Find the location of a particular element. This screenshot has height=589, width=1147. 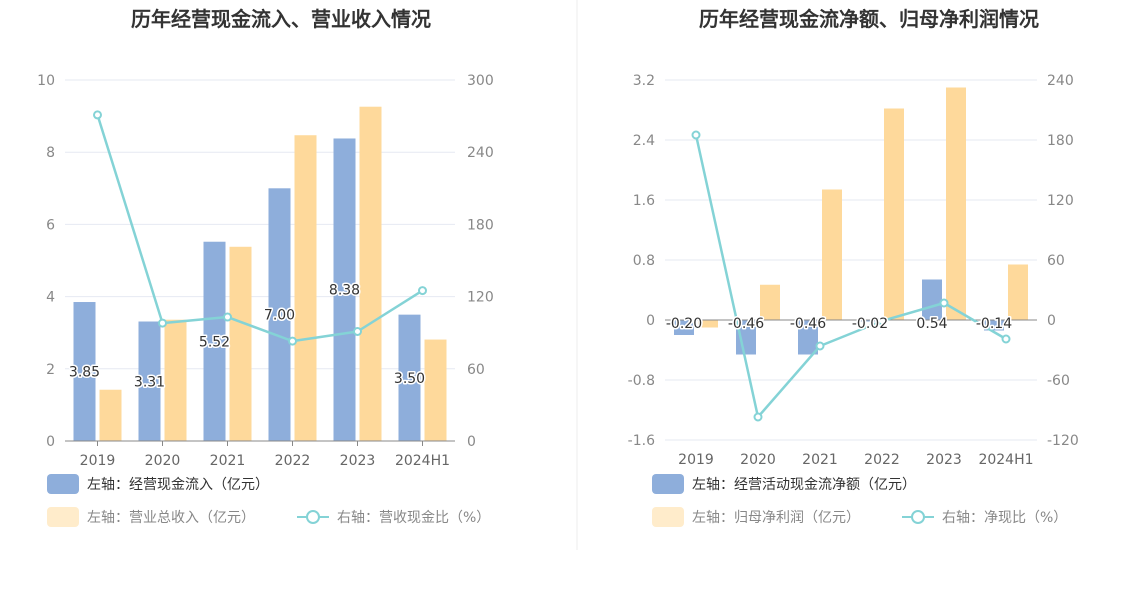

legend: 左轴：经营活动现金流净额（亿元） 左轴：归母净利润（亿元） 右轴：净现比（%） is located at coordinates (859, 500).